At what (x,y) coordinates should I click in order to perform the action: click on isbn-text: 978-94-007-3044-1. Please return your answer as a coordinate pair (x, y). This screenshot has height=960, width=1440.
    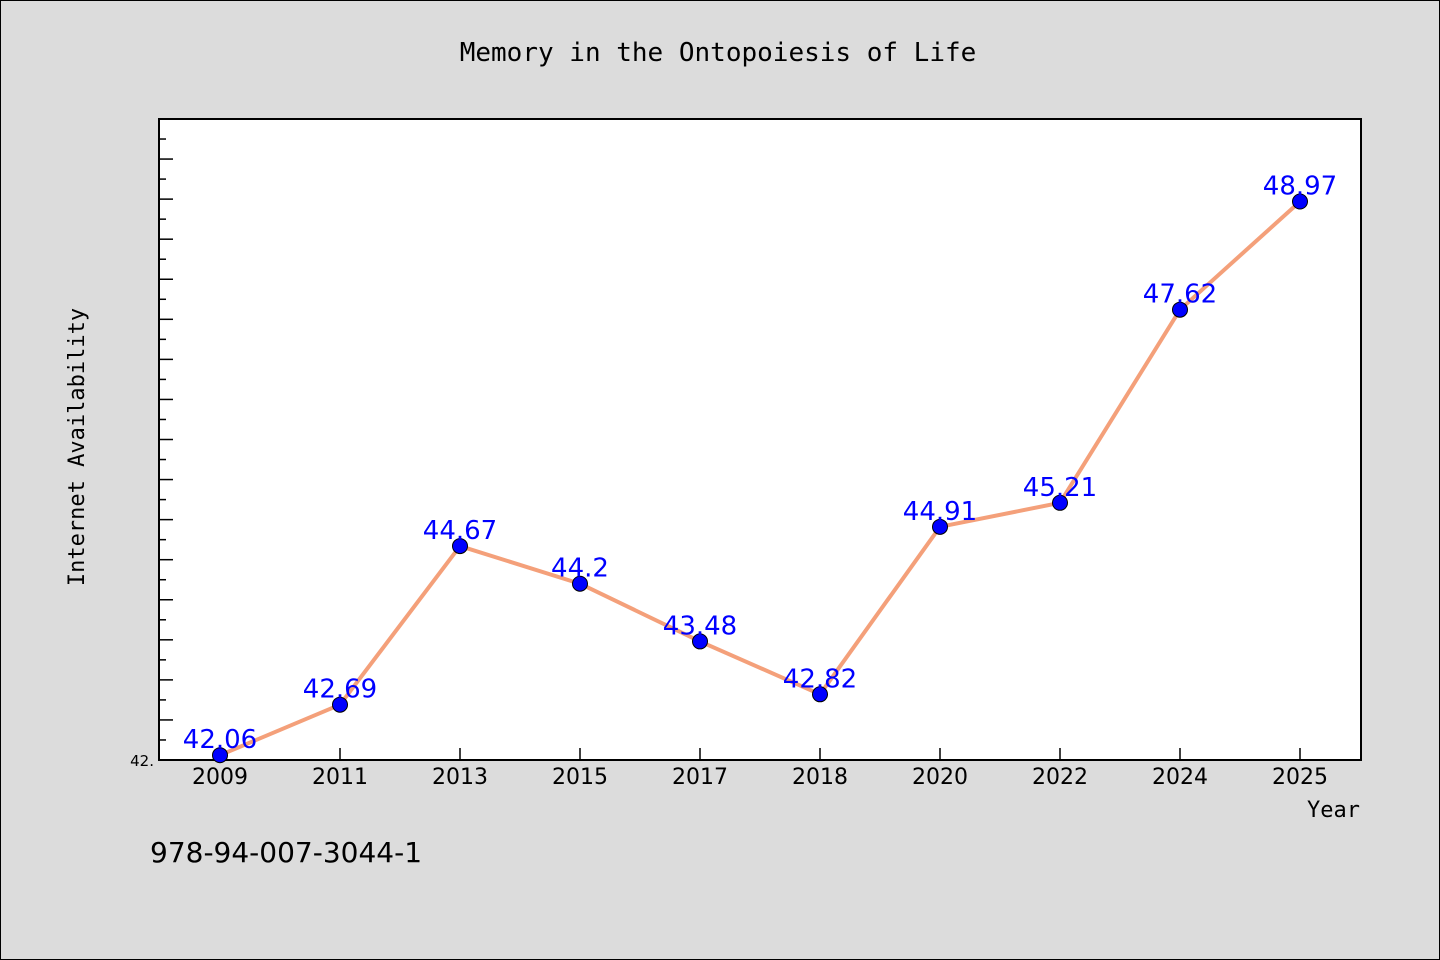
    Looking at the image, I should click on (286, 852).